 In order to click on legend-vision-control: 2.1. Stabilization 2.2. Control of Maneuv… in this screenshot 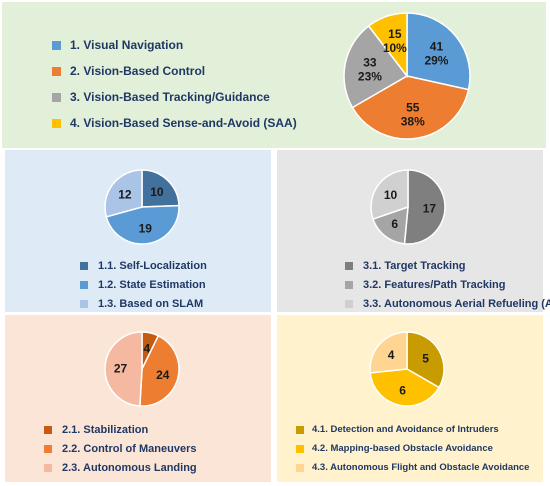, I will do `click(120, 448)`.